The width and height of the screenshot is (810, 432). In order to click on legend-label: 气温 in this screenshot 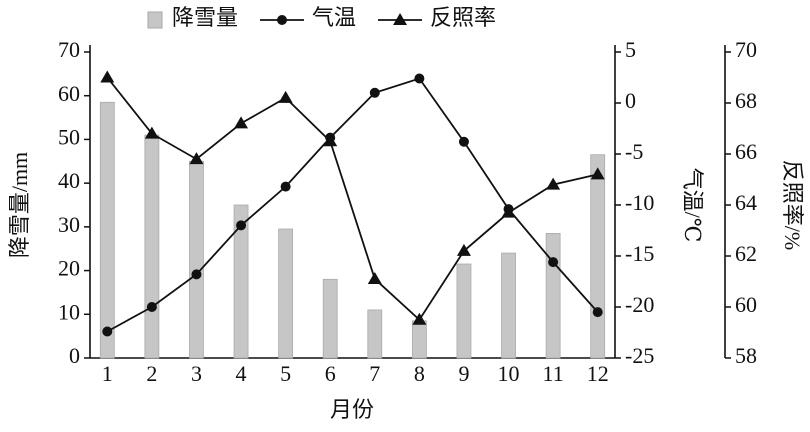, I will do `click(334, 17)`.